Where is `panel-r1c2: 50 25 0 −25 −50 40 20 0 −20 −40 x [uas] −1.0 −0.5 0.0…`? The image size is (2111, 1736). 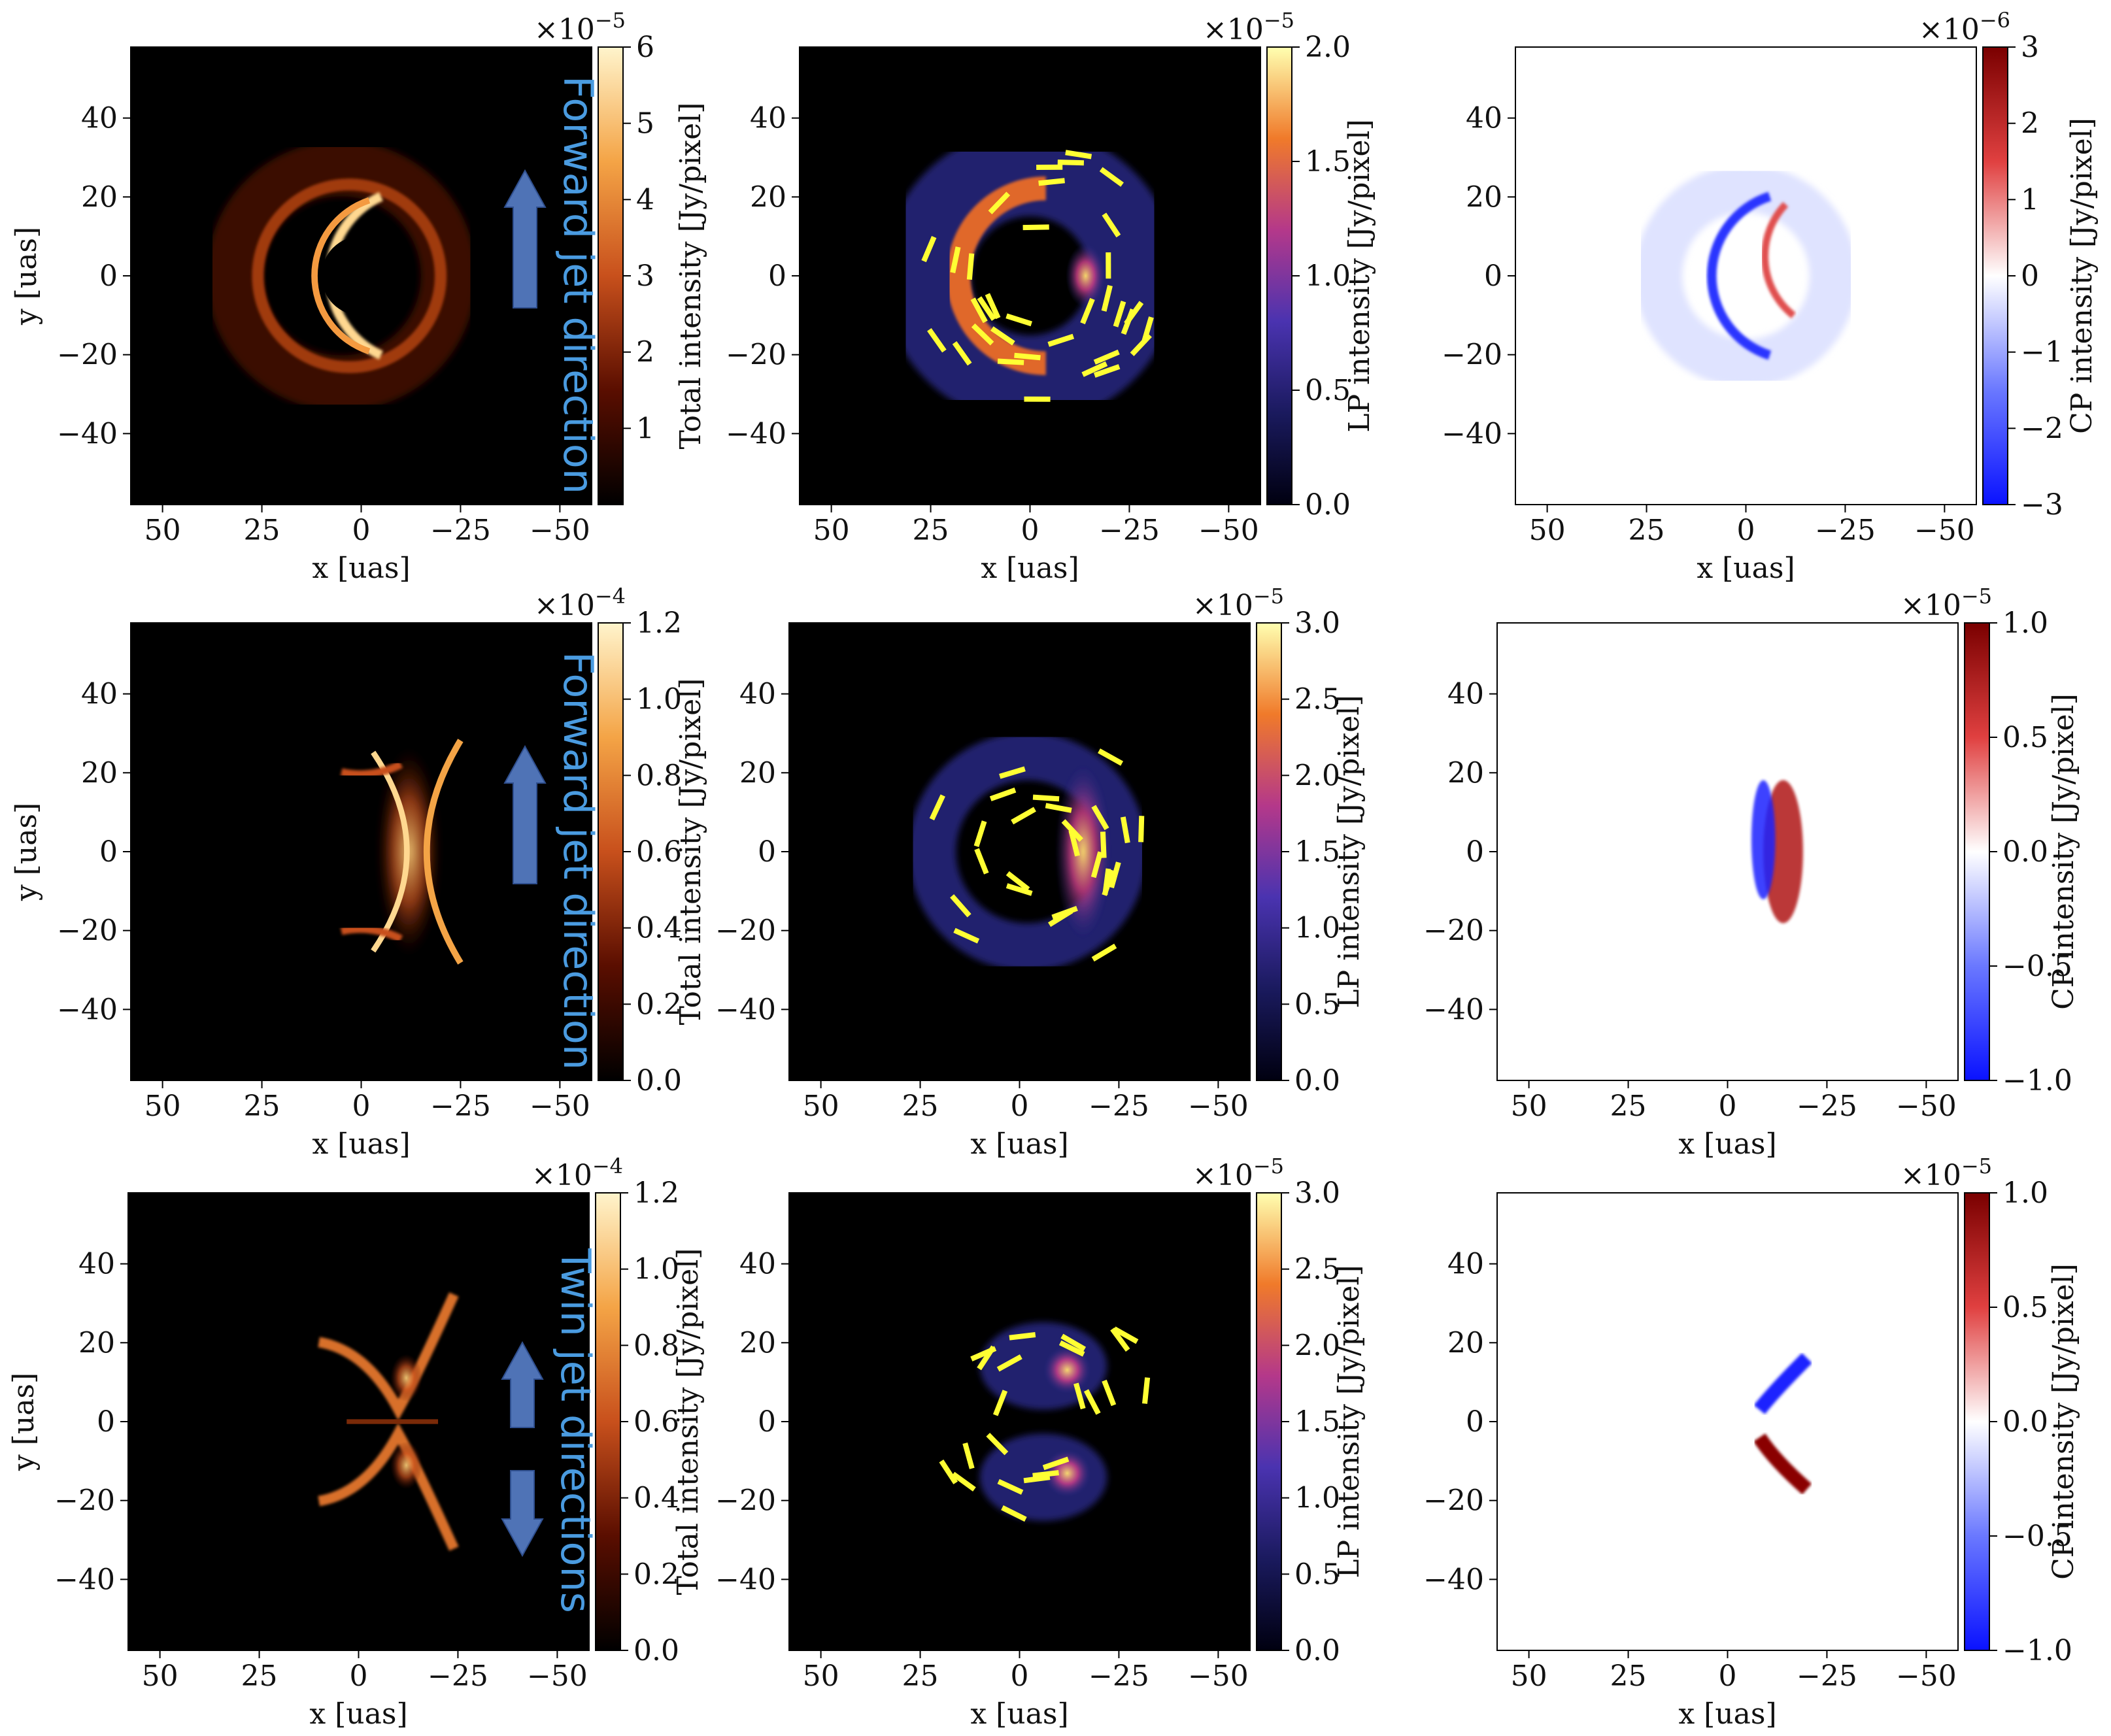
panel-r1c2: 50 25 0 −25 −50 40 20 0 −20 −40 x [uas] −1.0 −0.5 0.0… is located at coordinates (1751, 872).